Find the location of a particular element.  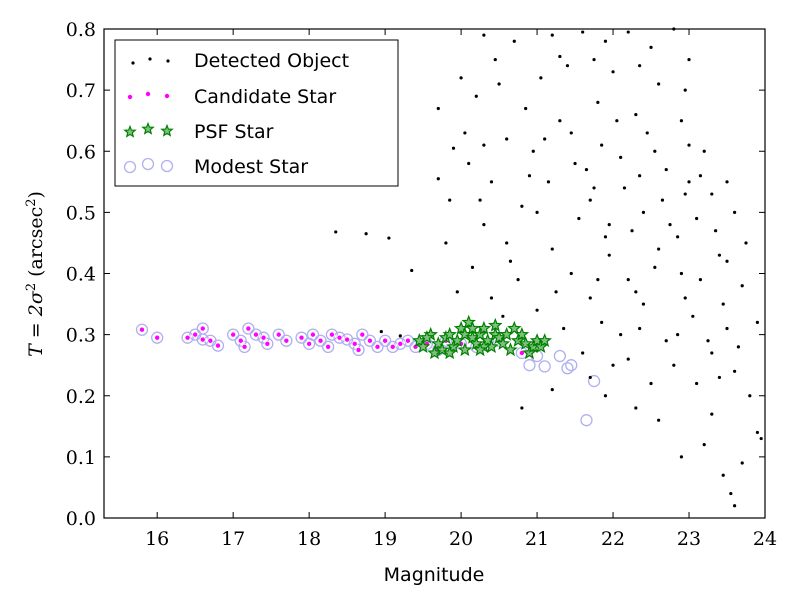

x-tick-label: 24 is located at coordinates (765, 539).